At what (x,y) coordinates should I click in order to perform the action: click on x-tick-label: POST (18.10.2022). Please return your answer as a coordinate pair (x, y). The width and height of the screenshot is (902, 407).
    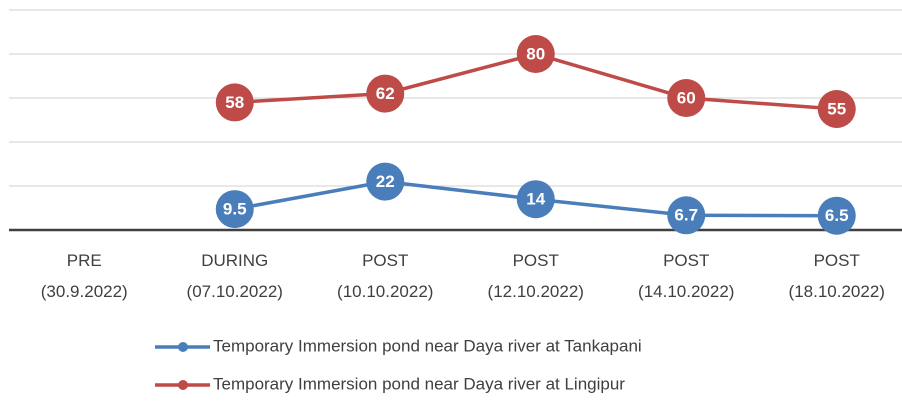
    Looking at the image, I should click on (837, 276).